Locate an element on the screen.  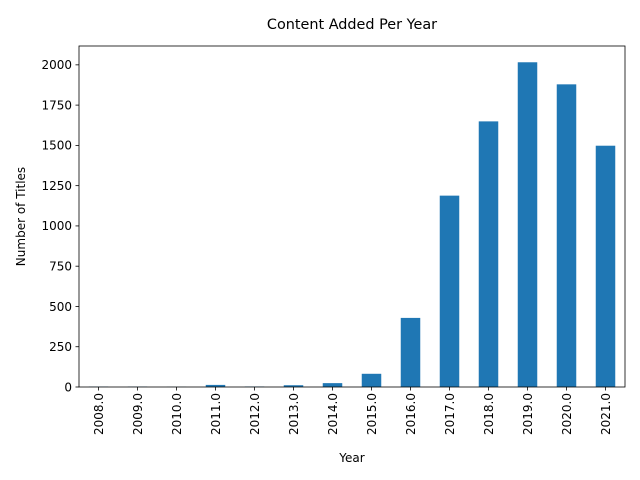
x-tick-label: 2017.0 is located at coordinates (450, 414).